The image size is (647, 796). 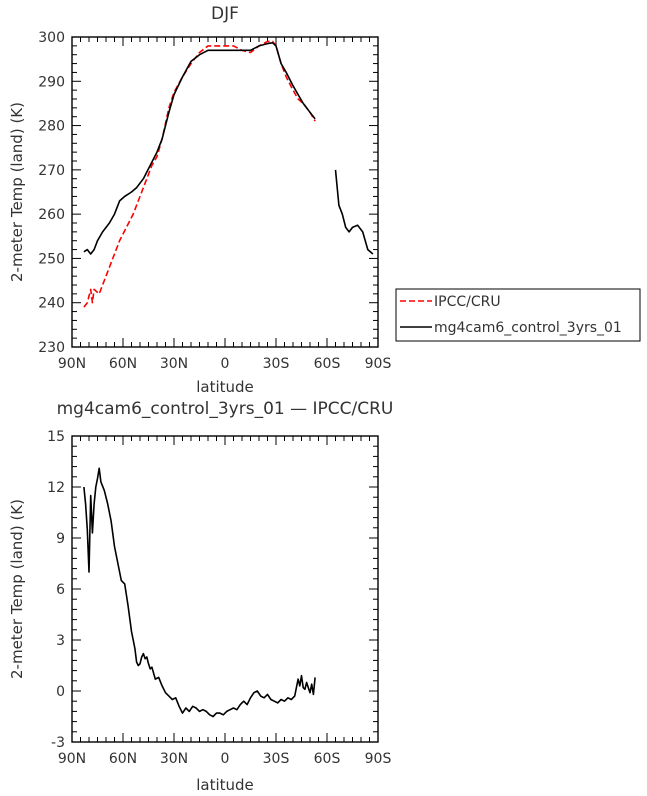 What do you see at coordinates (51, 38) in the screenshot?
I see `y-tick-label: 300` at bounding box center [51, 38].